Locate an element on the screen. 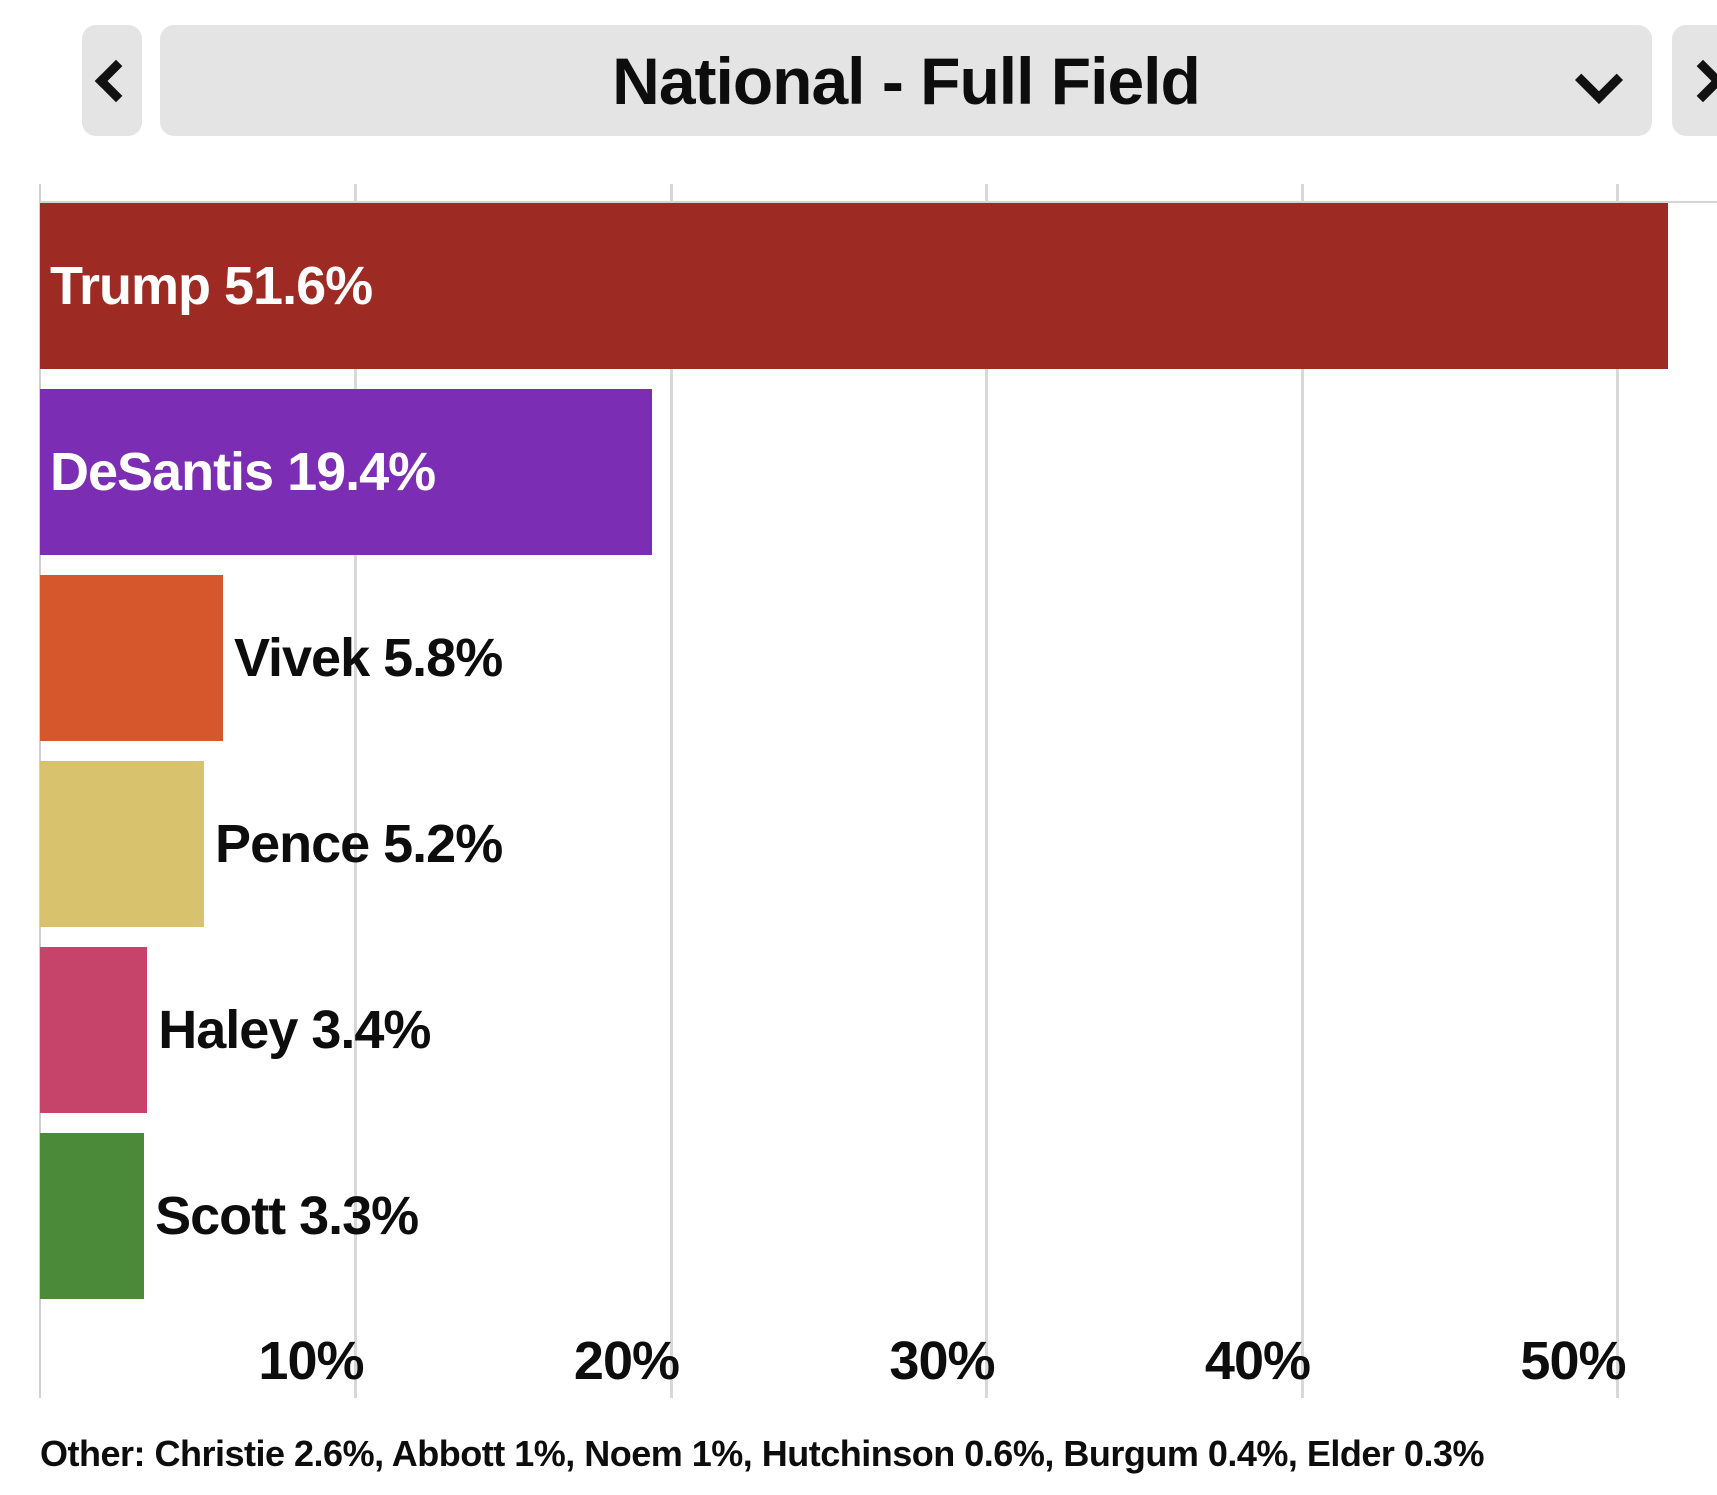 The width and height of the screenshot is (1717, 1495). bar-row-scott: Scott 3.3% is located at coordinates (878, 1216).